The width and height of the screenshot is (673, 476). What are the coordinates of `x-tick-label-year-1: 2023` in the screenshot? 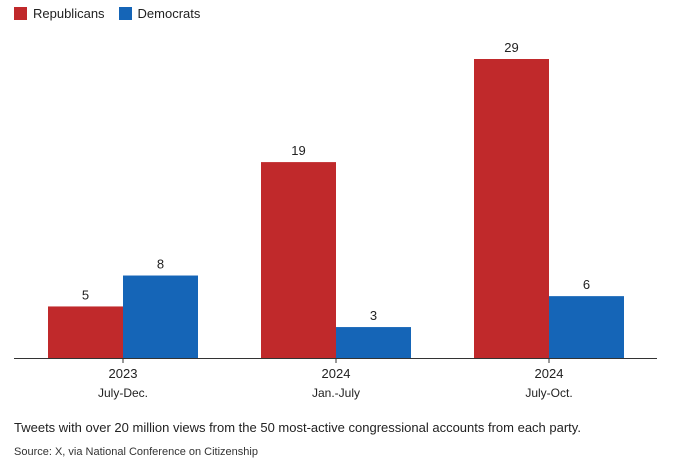 It's located at (123, 373).